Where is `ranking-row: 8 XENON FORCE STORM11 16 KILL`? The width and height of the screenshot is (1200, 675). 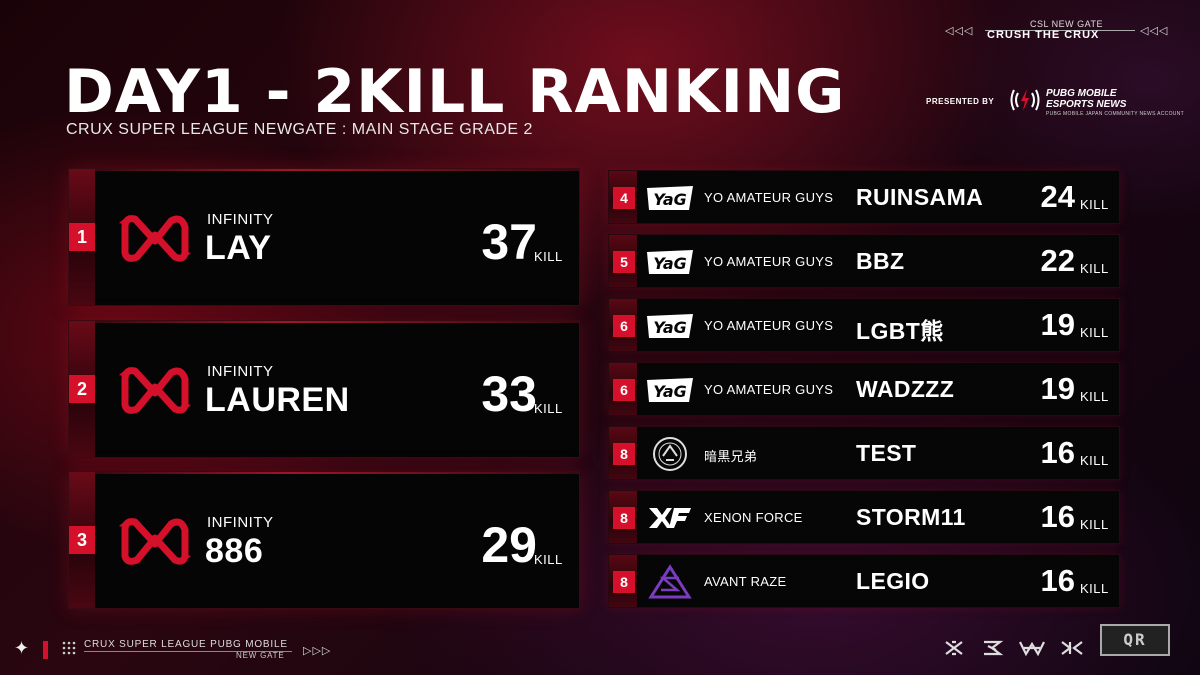
ranking-row: 8 XENON FORCE STORM11 16 KILL is located at coordinates (864, 517).